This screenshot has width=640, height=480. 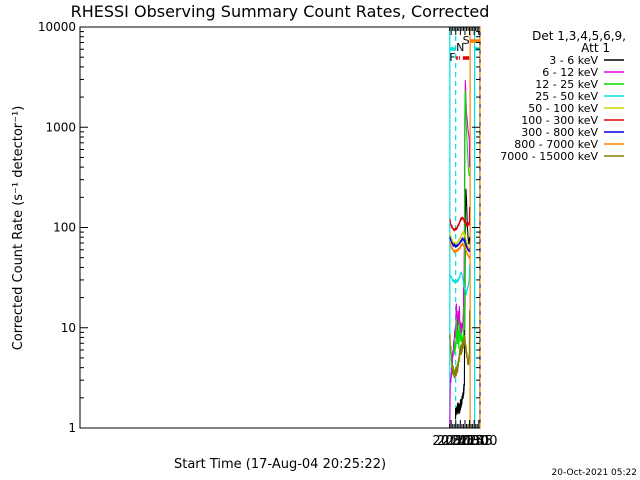 What do you see at coordinates (473, 441) in the screenshot?
I see `x-tick-label: 21:45` at bounding box center [473, 441].